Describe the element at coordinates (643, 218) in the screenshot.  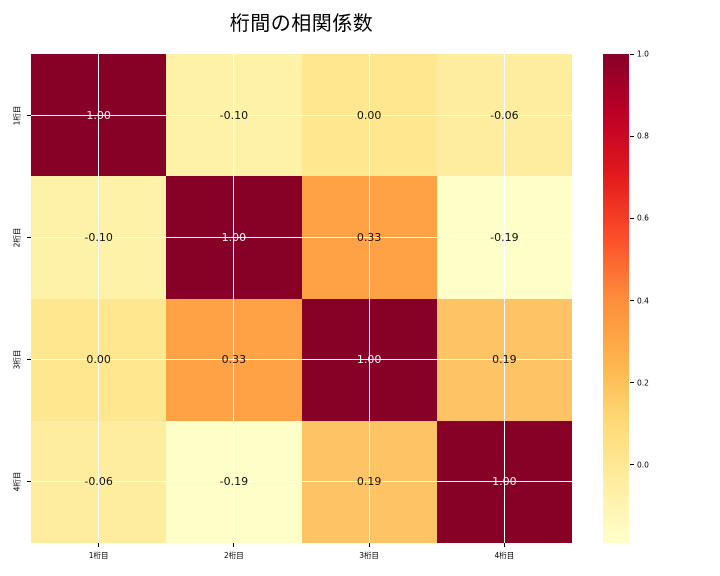
I see `colorbar-tick-label: 0.6` at that location.